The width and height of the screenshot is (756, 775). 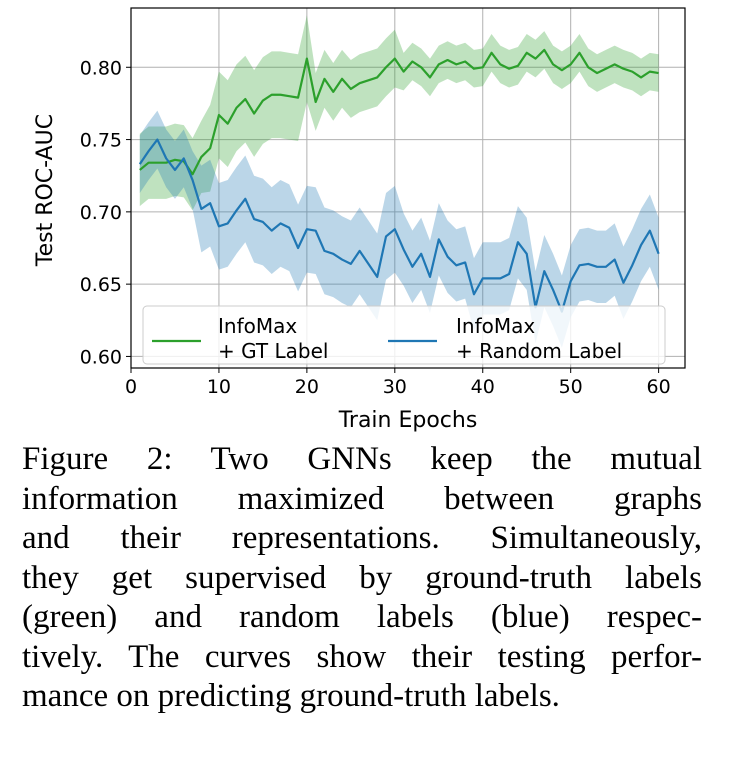 What do you see at coordinates (539, 351) in the screenshot?
I see `legend-label-random-2: + Random Label` at bounding box center [539, 351].